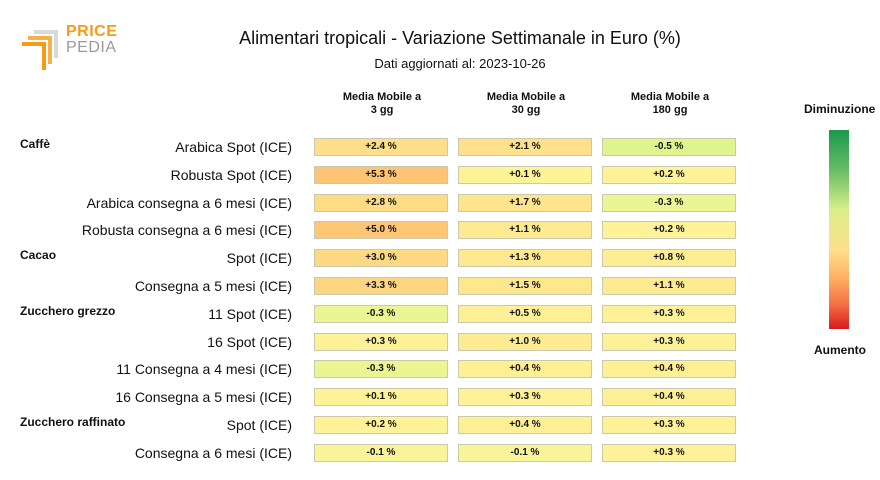  What do you see at coordinates (525, 313) in the screenshot?
I see `heatmap-cell: +0.5 %` at bounding box center [525, 313].